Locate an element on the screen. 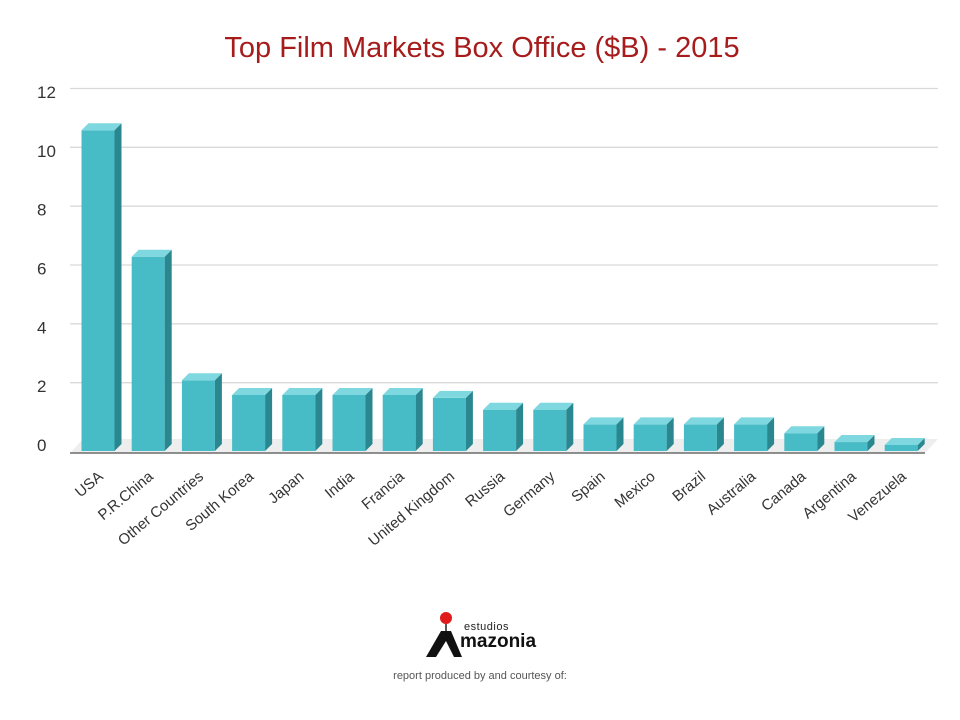  y-tick-label: 10 is located at coordinates (46, 151).